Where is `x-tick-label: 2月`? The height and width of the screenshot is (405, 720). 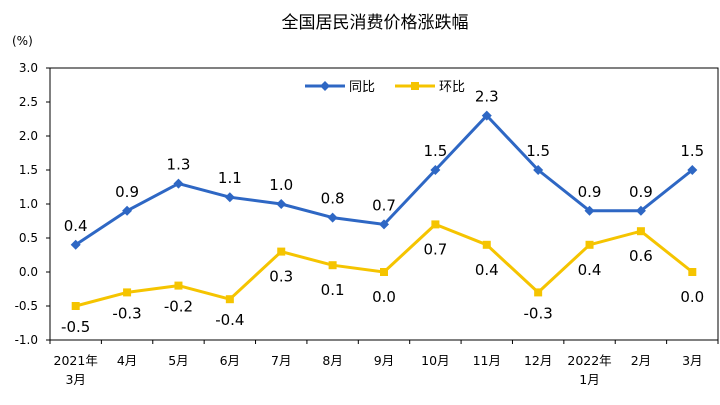 x-tick-label: 2月 is located at coordinates (641, 360).